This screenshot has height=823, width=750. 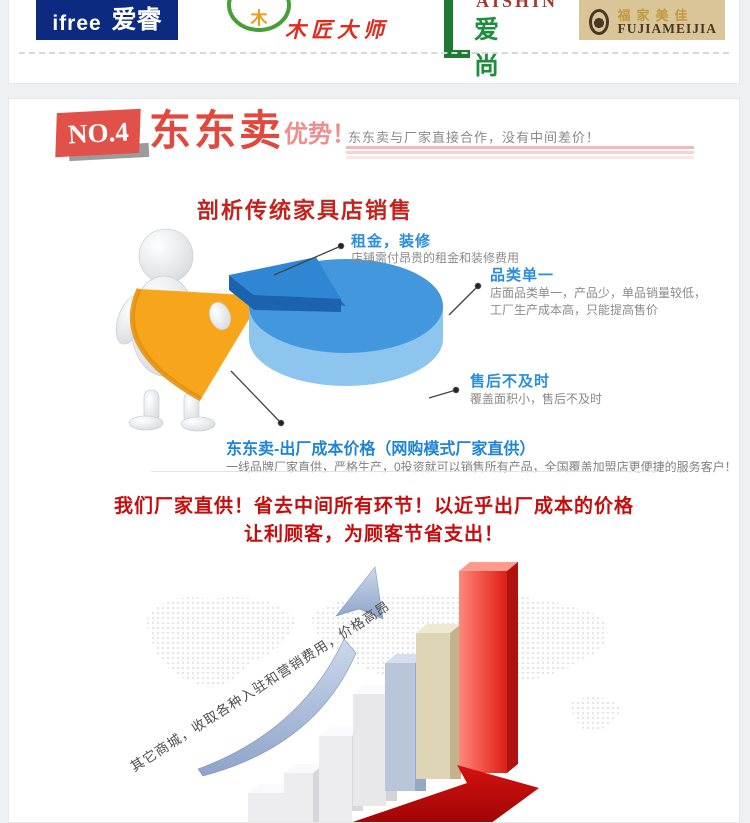 What do you see at coordinates (599, 22) in the screenshot?
I see `fujiameijia-crest-icon` at bounding box center [599, 22].